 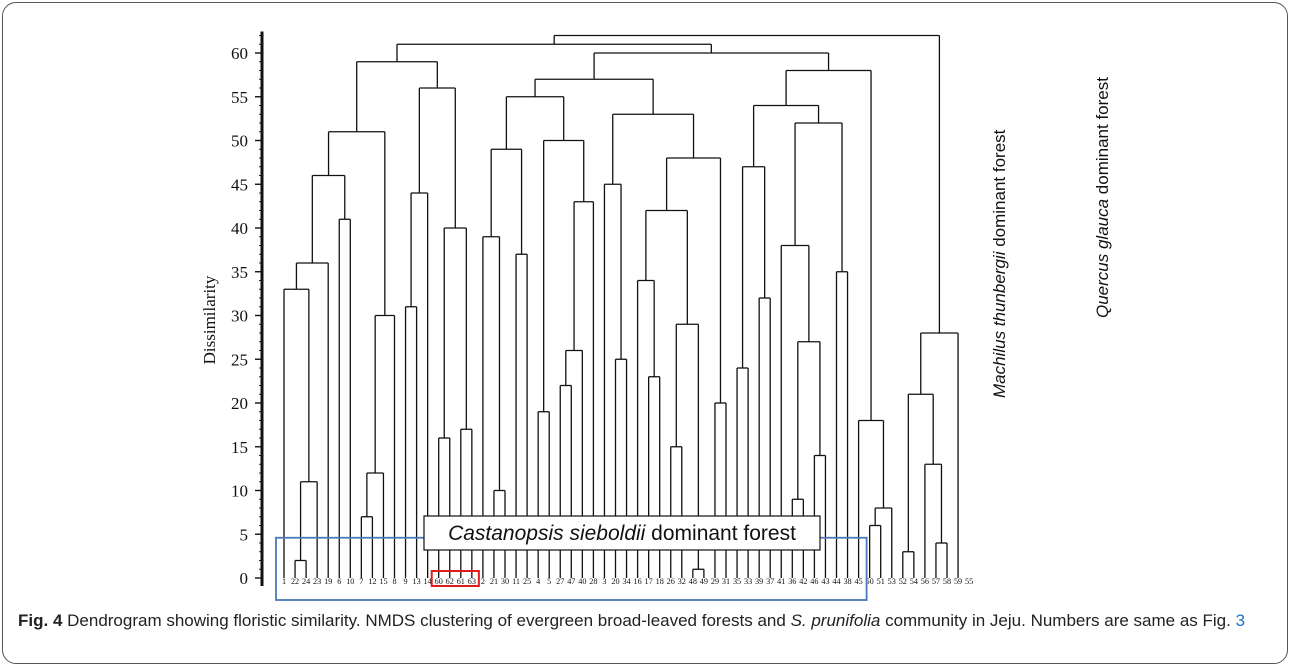 What do you see at coordinates (239, 316) in the screenshot?
I see `y-tick-label: 30` at bounding box center [239, 316].